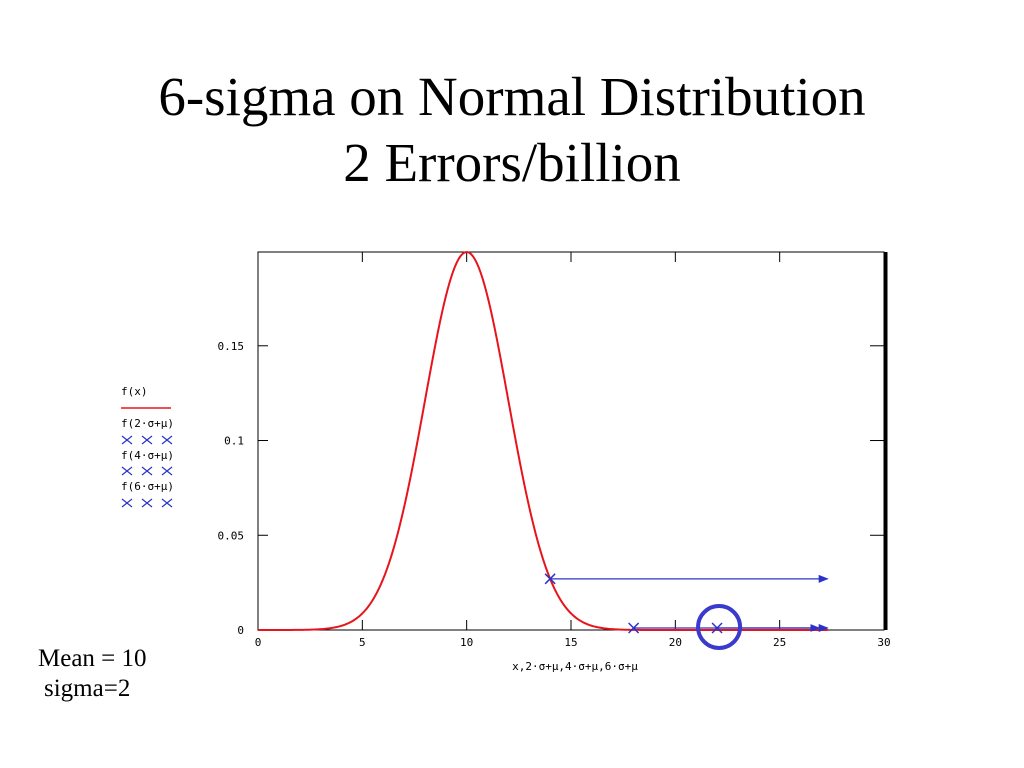 The height and width of the screenshot is (768, 1024). Describe the element at coordinates (570, 642) in the screenshot. I see `x-tick-label: 15` at that location.